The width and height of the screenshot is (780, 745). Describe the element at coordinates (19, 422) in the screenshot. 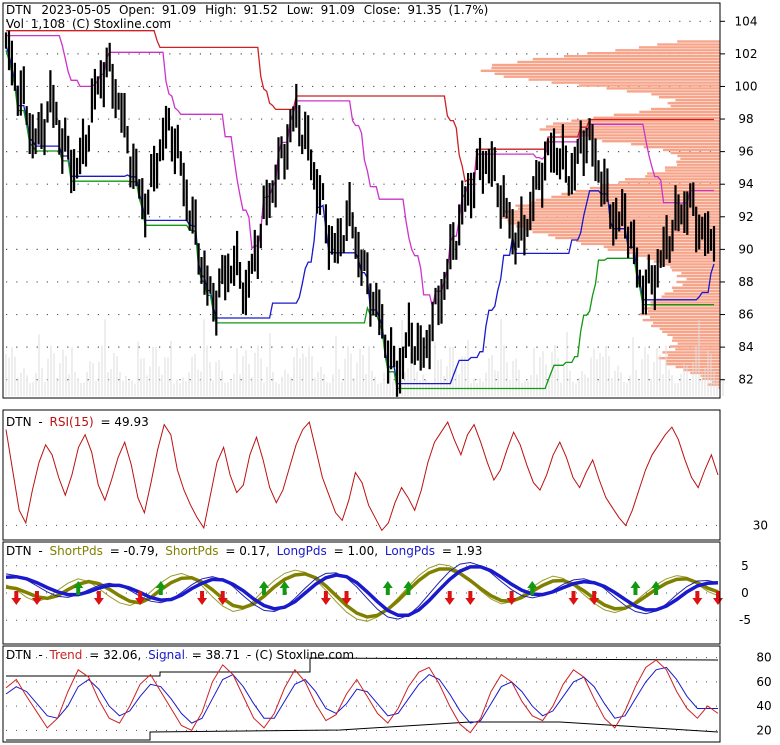

I see `rsi-ticker: DTN` at that location.